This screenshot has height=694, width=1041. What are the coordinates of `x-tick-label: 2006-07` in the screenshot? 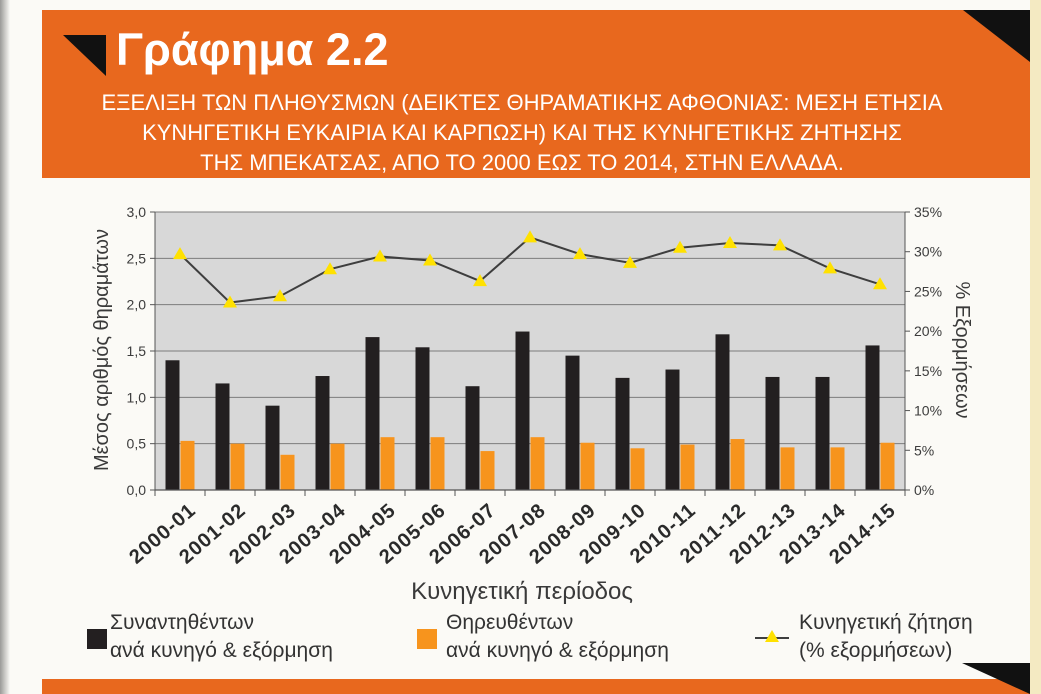 It's located at (462, 533).